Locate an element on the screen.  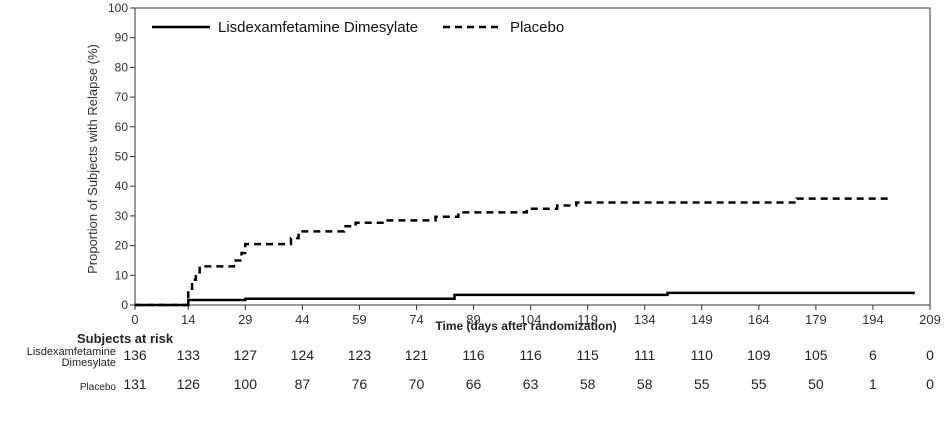
risk-value: 66 is located at coordinates (473, 384).